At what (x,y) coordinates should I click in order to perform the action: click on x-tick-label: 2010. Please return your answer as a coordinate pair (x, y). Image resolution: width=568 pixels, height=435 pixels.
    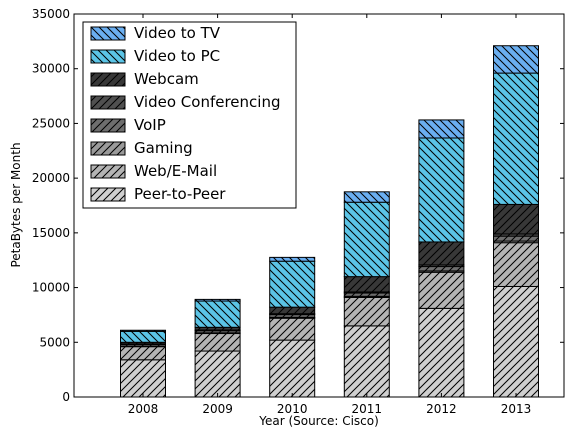
    Looking at the image, I should click on (292, 409).